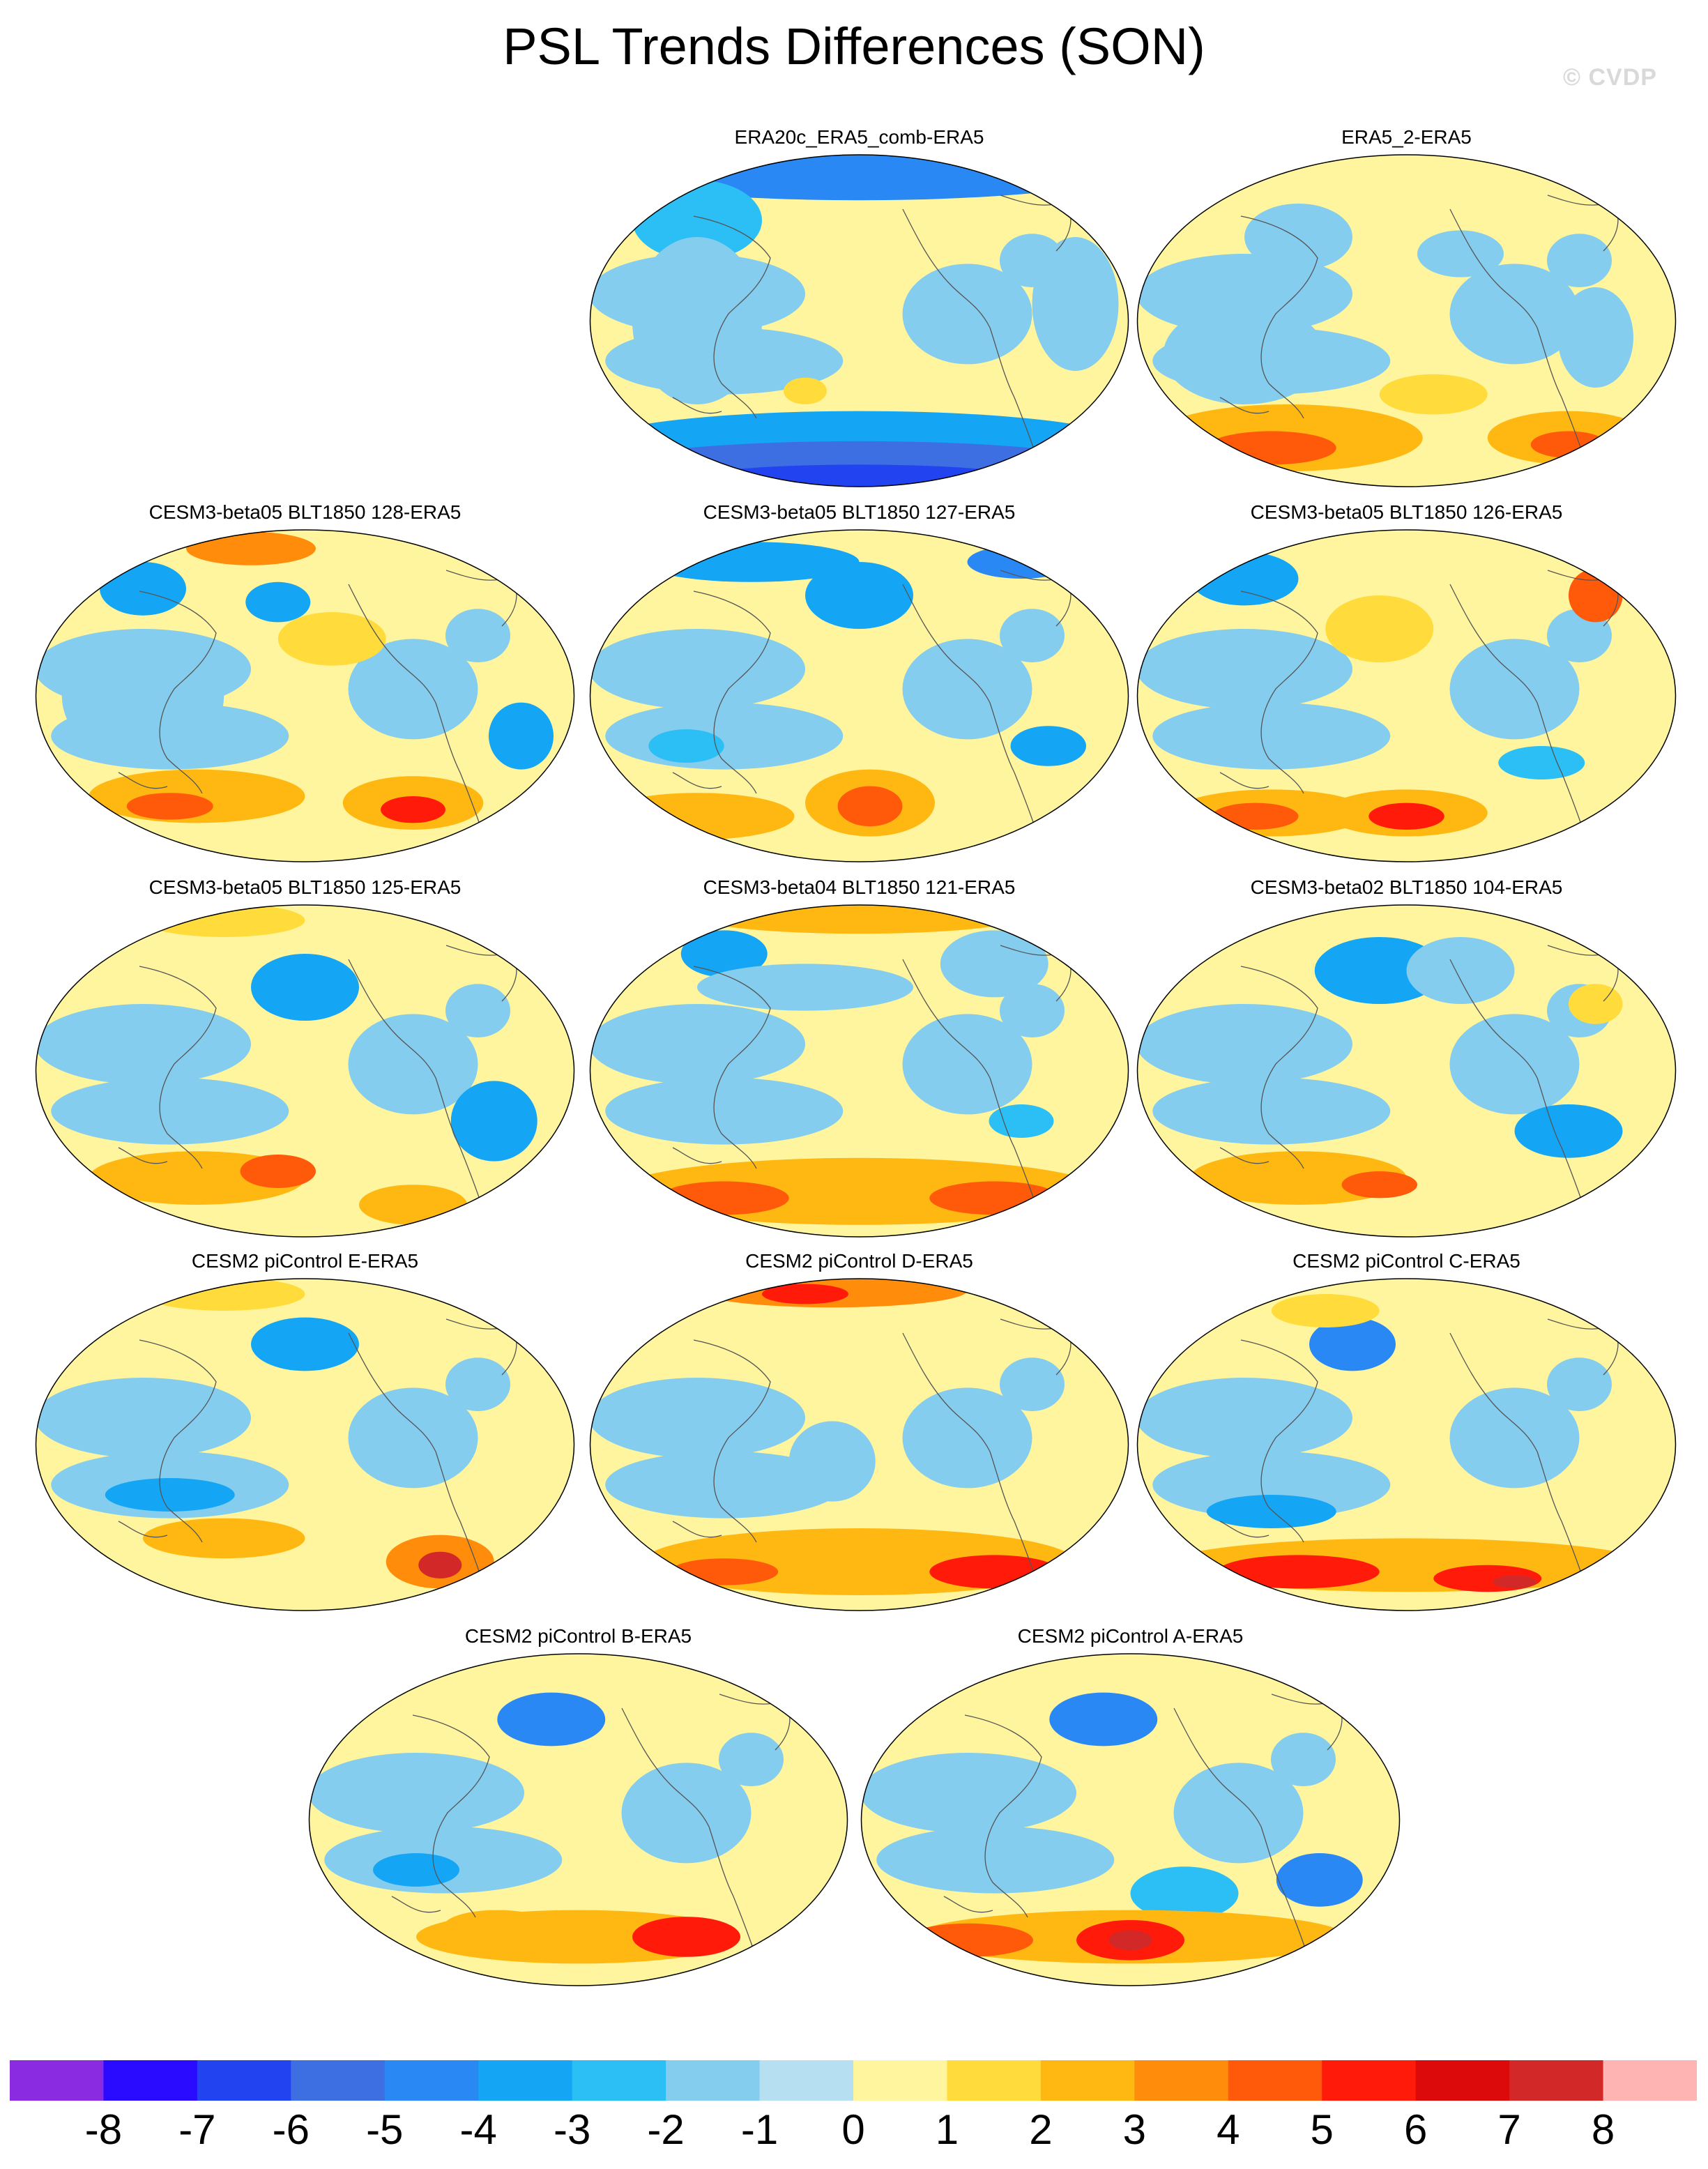 The height and width of the screenshot is (2169, 1708). Describe the element at coordinates (1134, 2129) in the screenshot. I see `colorbar-tick-label: 3` at that location.